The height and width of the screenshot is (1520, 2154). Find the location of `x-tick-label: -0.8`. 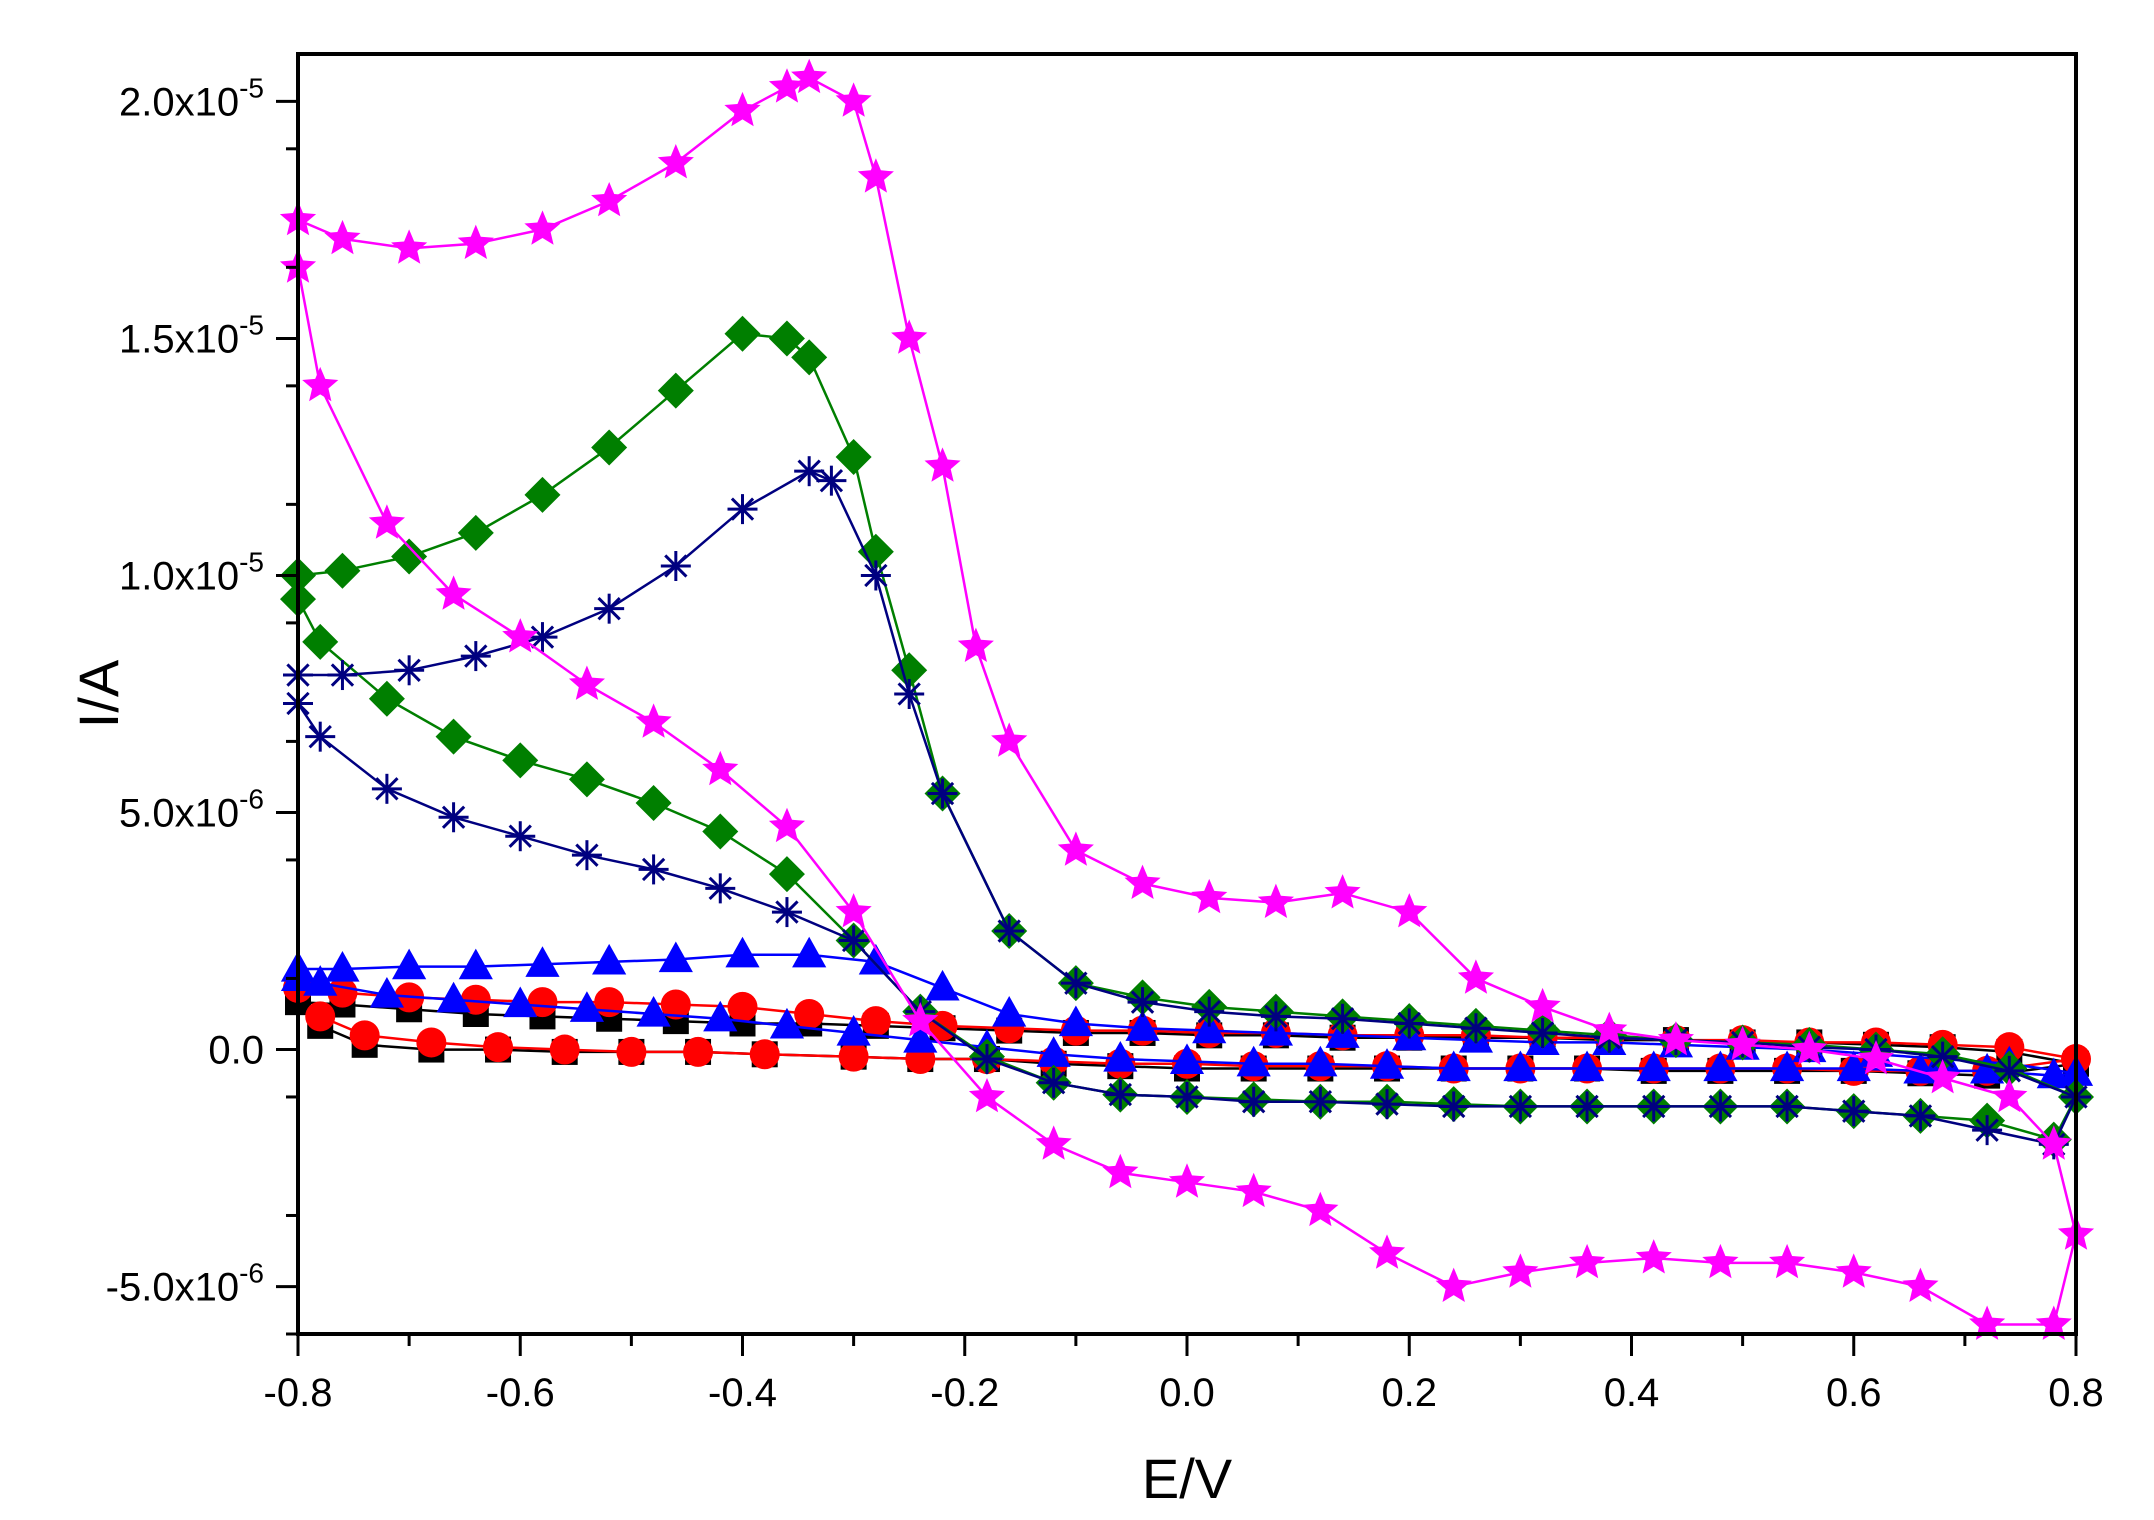

x-tick-label: -0.8 is located at coordinates (298, 1393).